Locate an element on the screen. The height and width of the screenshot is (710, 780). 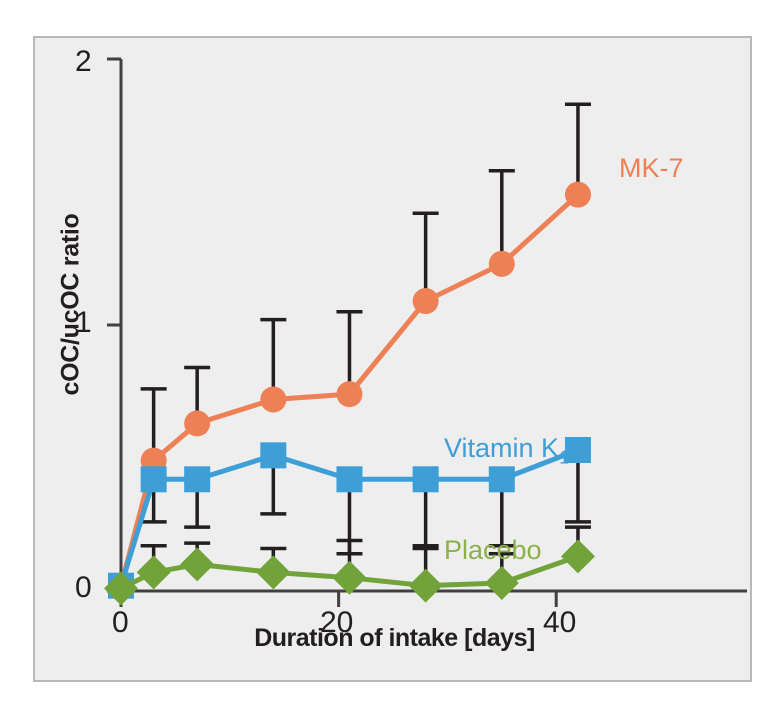
y-tick-label-0: 0 is located at coordinates (83, 587).